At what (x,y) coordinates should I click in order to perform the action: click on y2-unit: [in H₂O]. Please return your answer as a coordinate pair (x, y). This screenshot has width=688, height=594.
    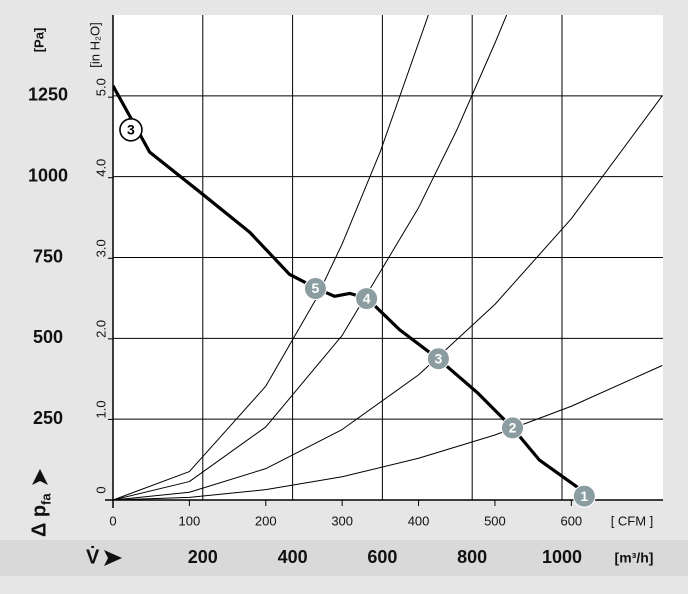
    Looking at the image, I should click on (94, 45).